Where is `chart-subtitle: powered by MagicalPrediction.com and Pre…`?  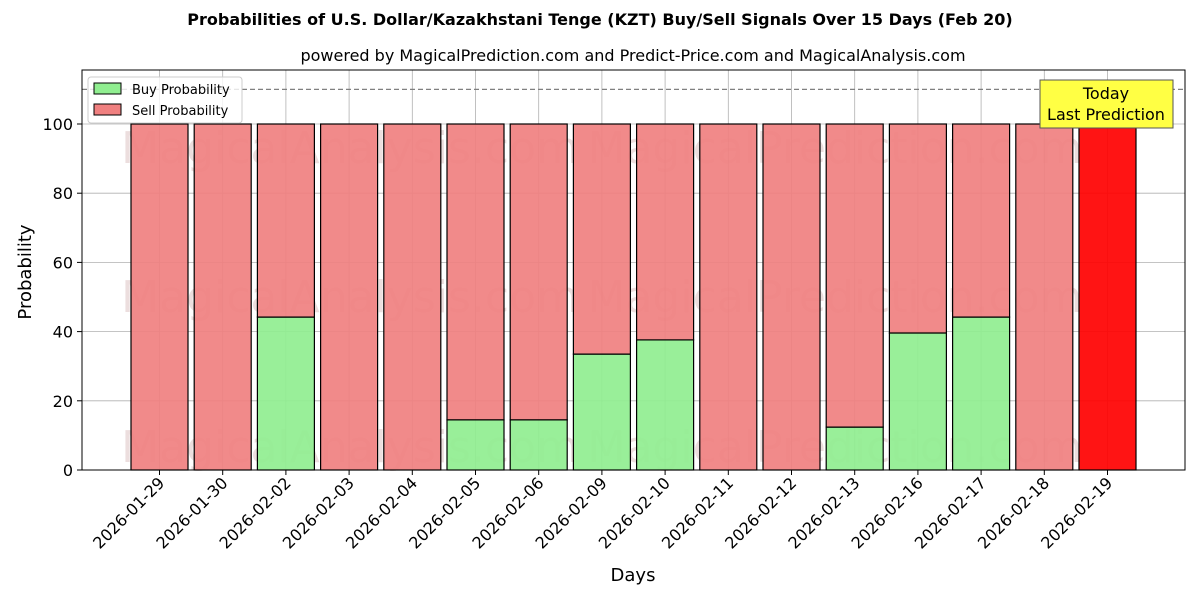
chart-subtitle: powered by MagicalPrediction.com and Pre… is located at coordinates (633, 55).